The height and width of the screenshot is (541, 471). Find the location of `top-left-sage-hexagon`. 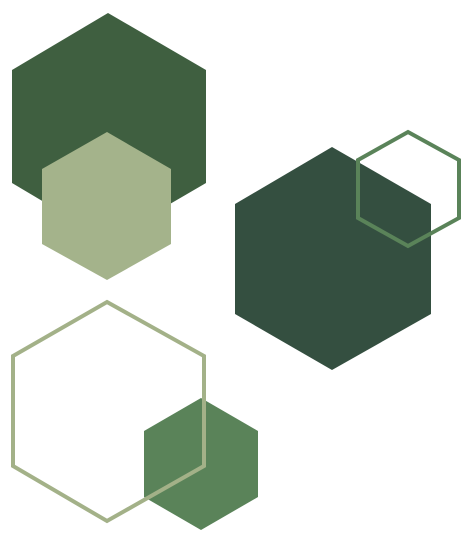

top-left-sage-hexagon is located at coordinates (106, 206).